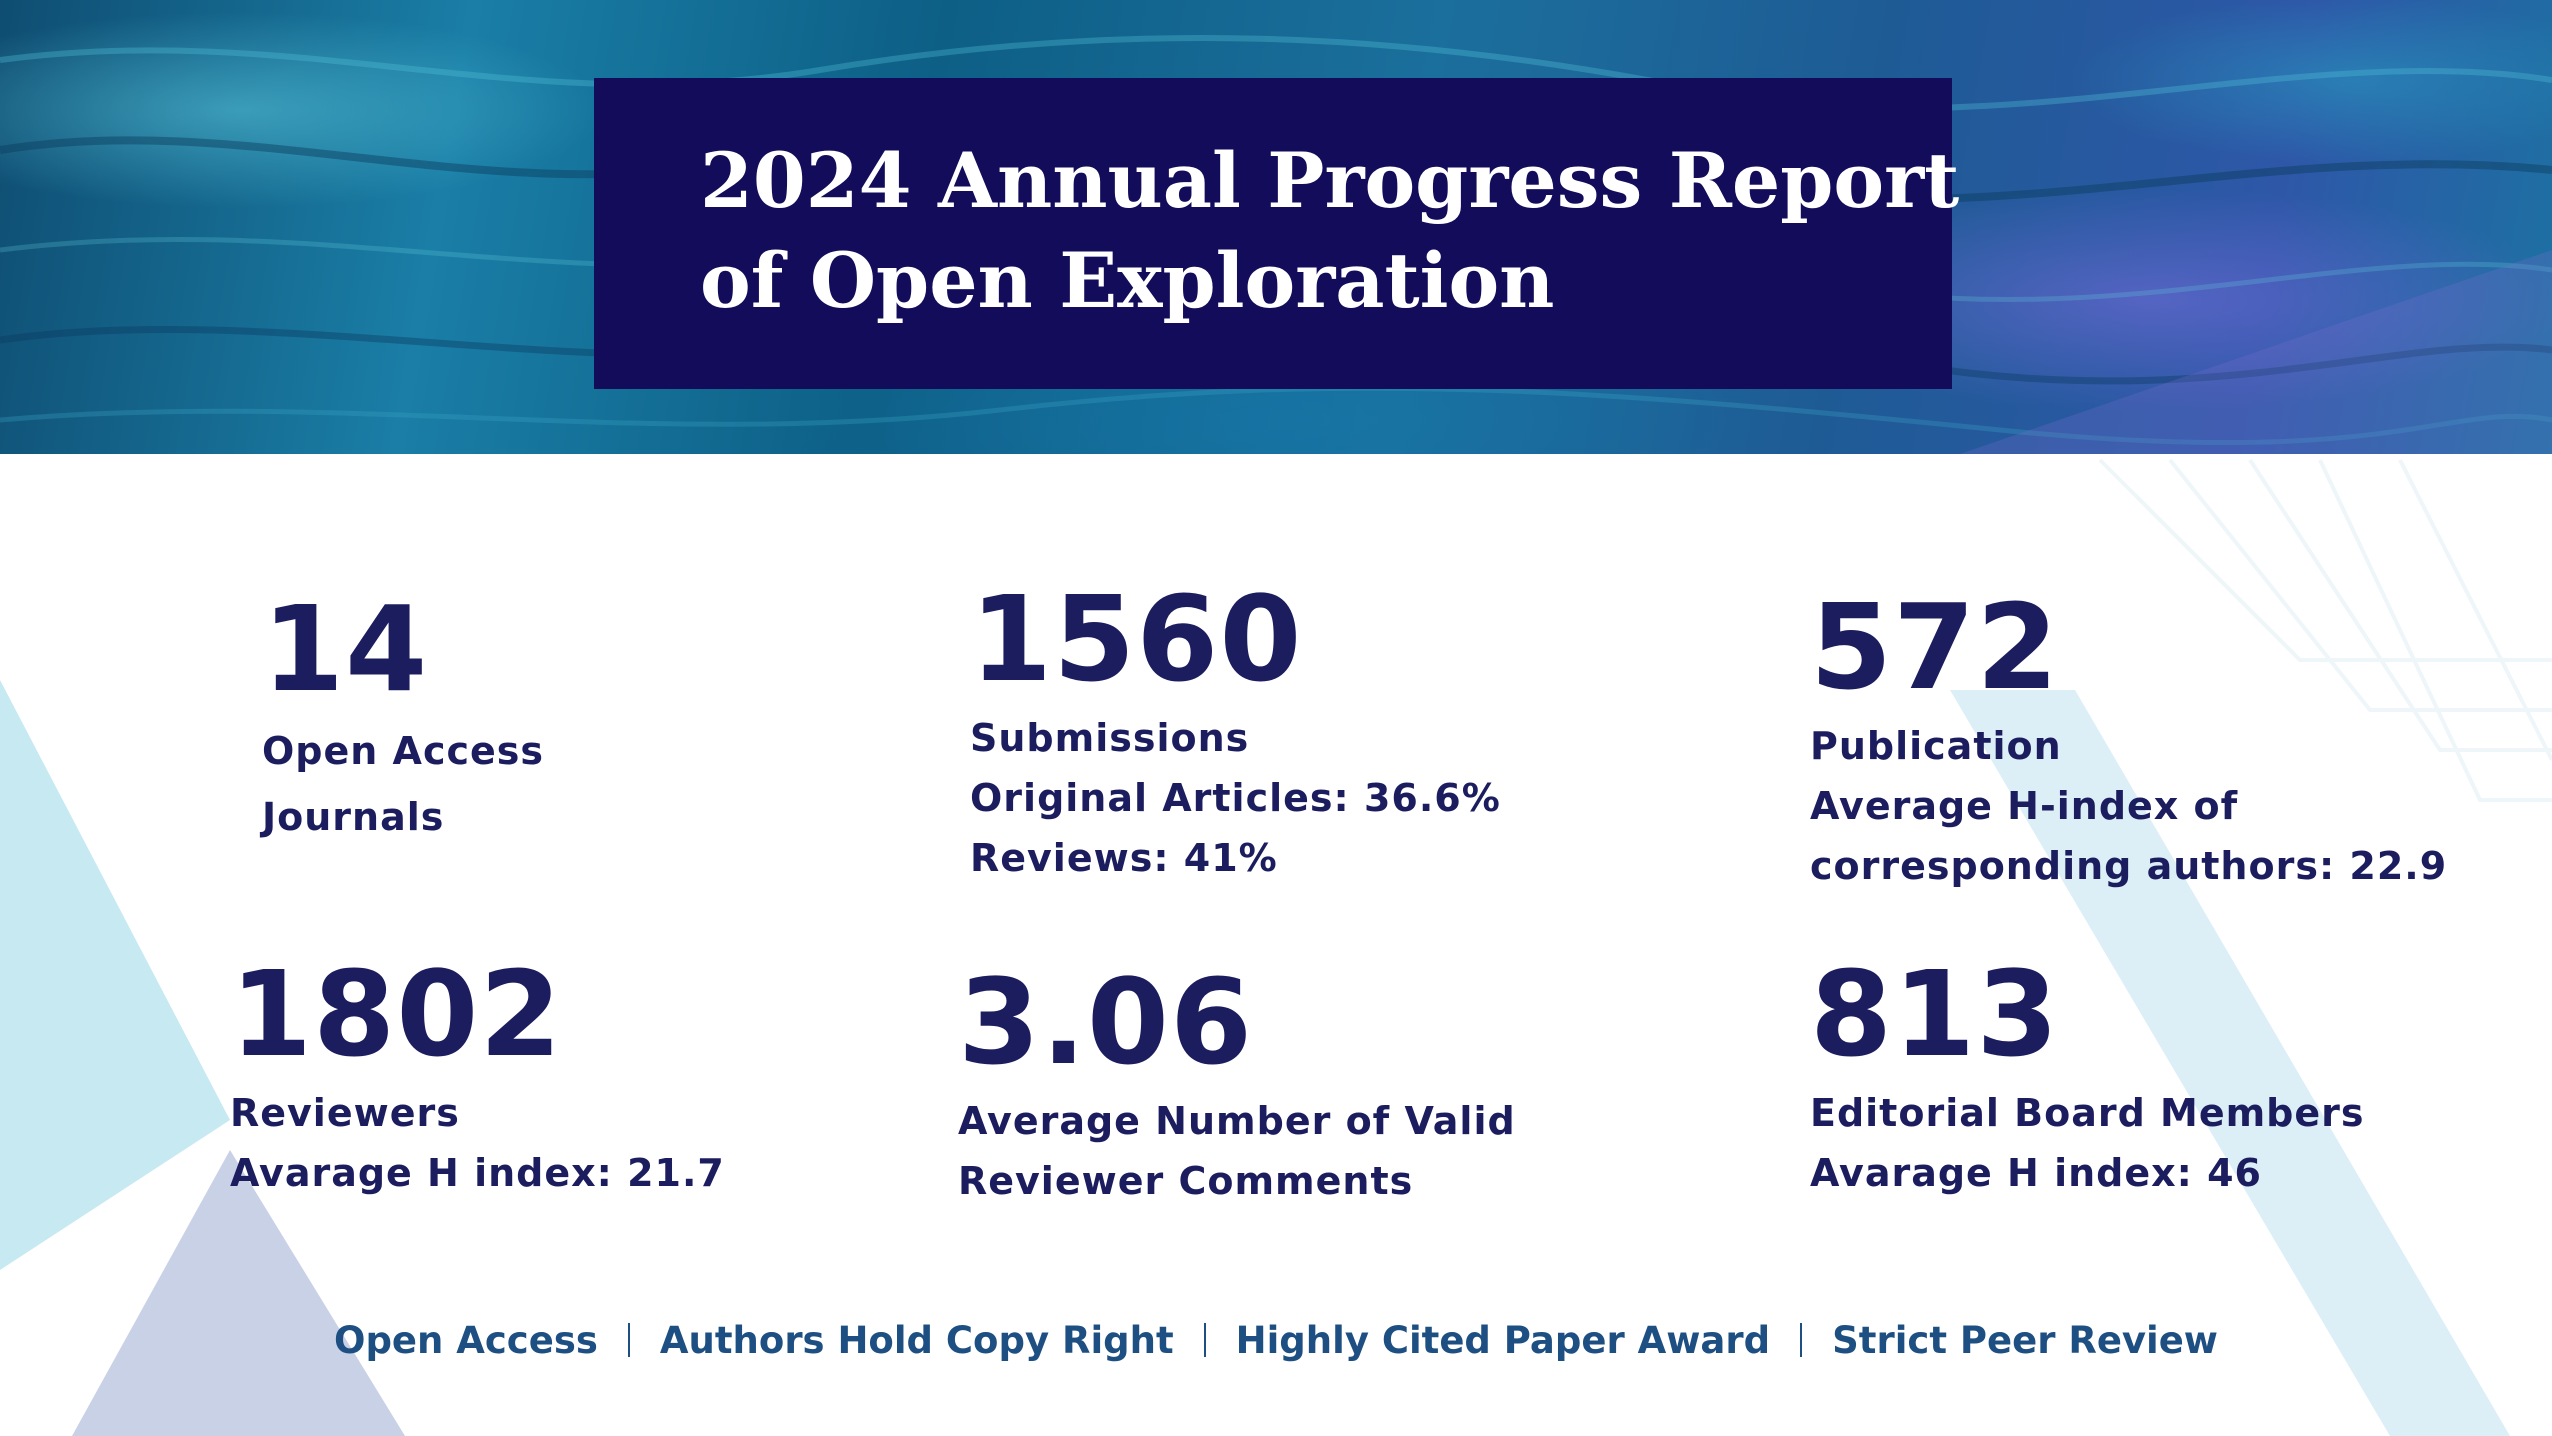 This screenshot has width=2552, height=1436. I want to click on stat-label-line-2: Journals, so click(353, 817).